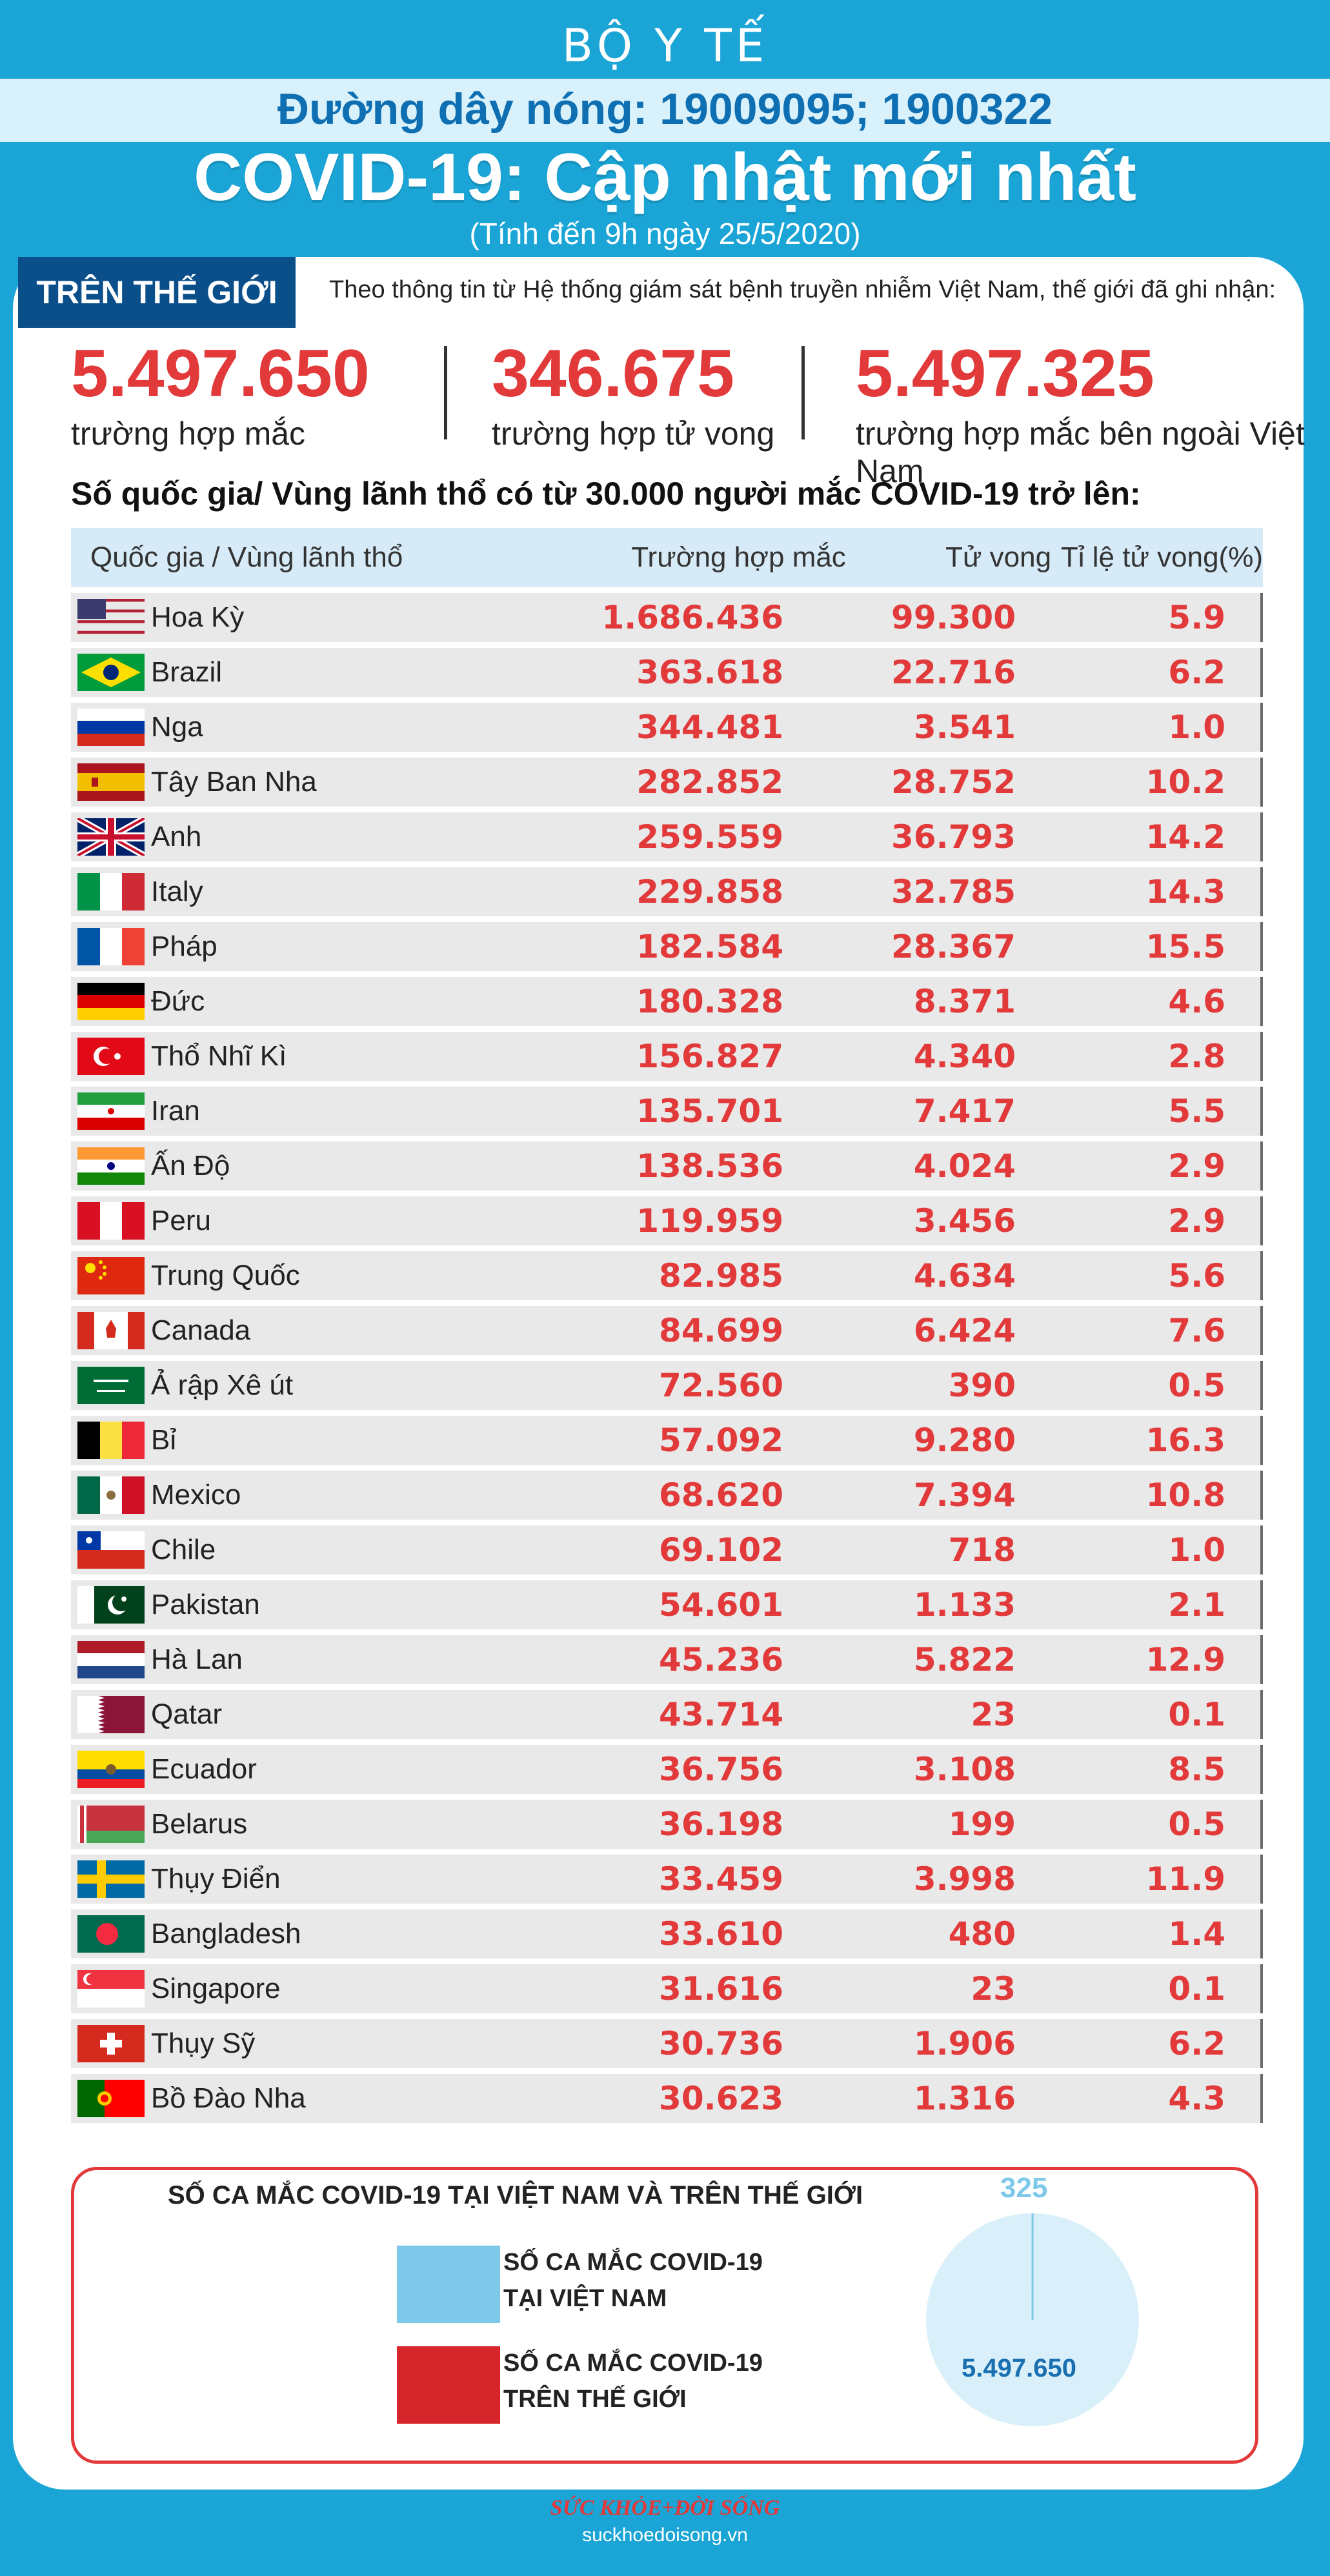 The height and width of the screenshot is (2576, 1330). I want to click on deaths-value: 7.394, so click(964, 1495).